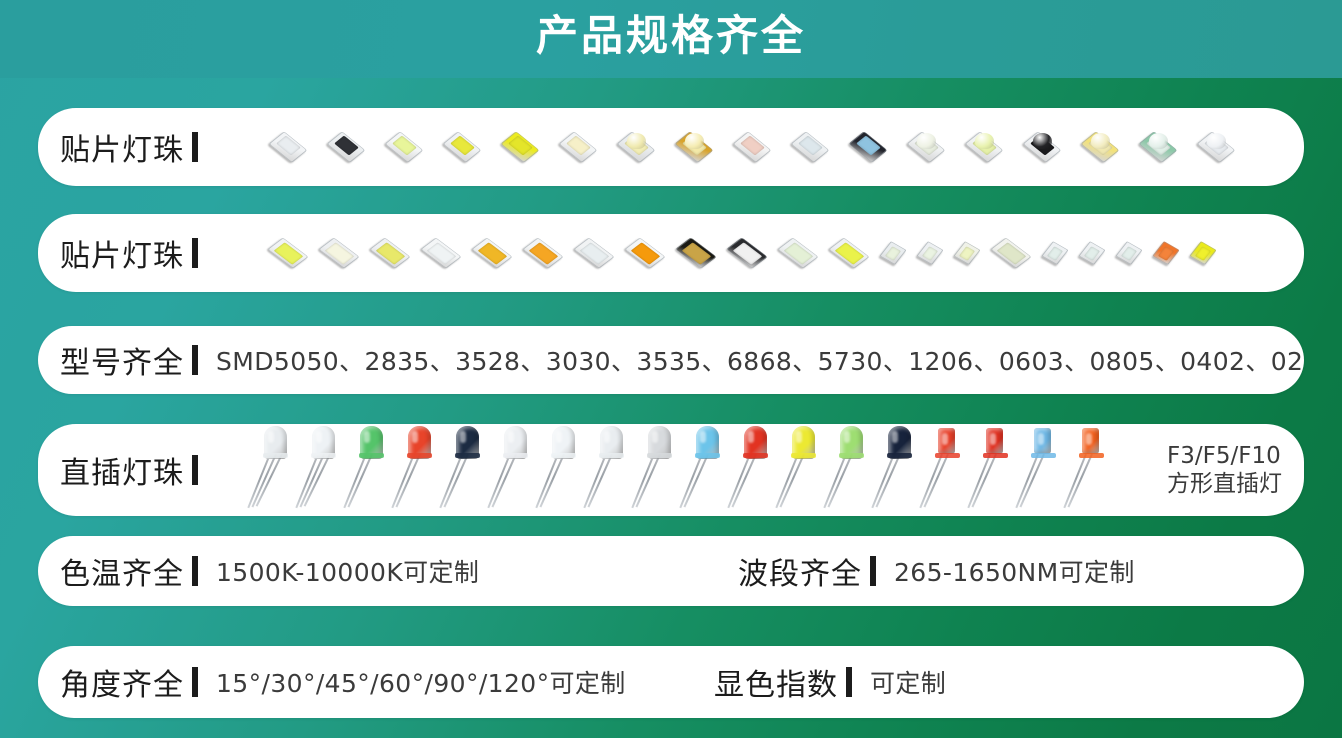 The width and height of the screenshot is (1342, 738). What do you see at coordinates (288, 147) in the screenshot?
I see `smd-white-ceramic-image` at bounding box center [288, 147].